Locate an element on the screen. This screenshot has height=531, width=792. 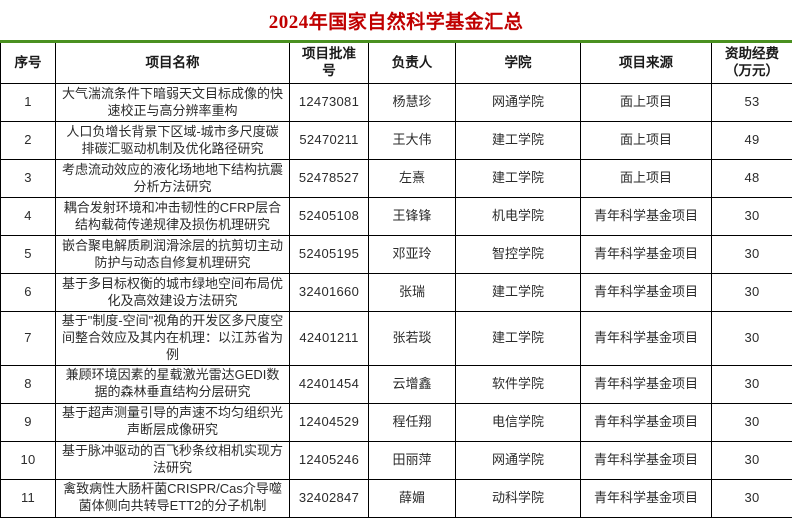
column-header-index: 序号 is located at coordinates (28, 62).